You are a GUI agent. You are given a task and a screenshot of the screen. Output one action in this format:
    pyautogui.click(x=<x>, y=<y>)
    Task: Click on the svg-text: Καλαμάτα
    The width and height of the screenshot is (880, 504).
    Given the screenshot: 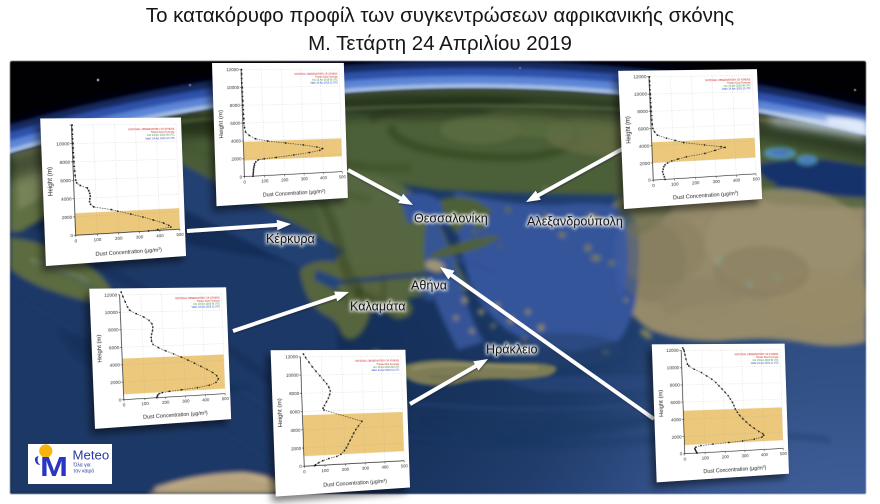 What is the action you would take?
    pyautogui.click(x=378, y=307)
    